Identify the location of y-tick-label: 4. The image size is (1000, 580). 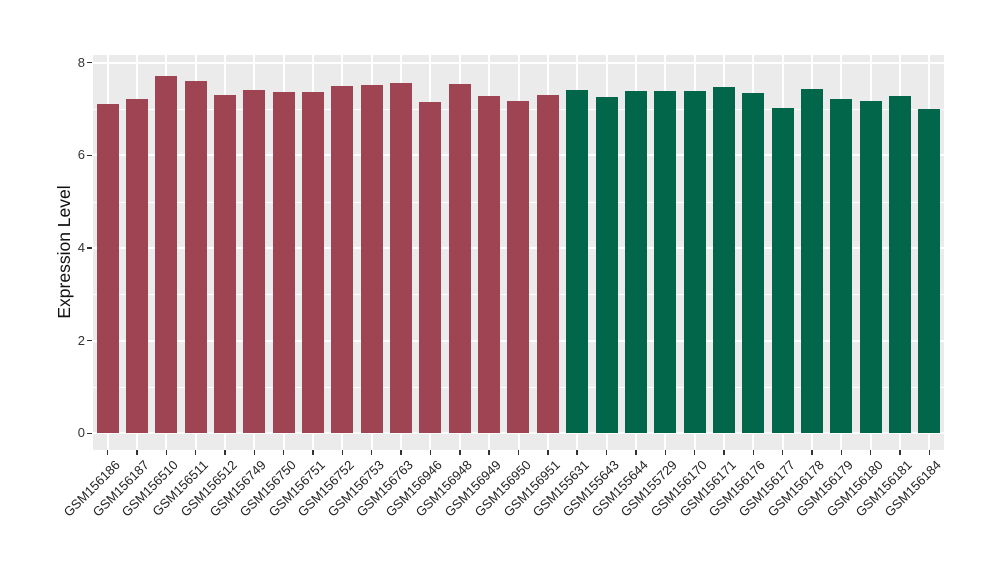
(81, 247).